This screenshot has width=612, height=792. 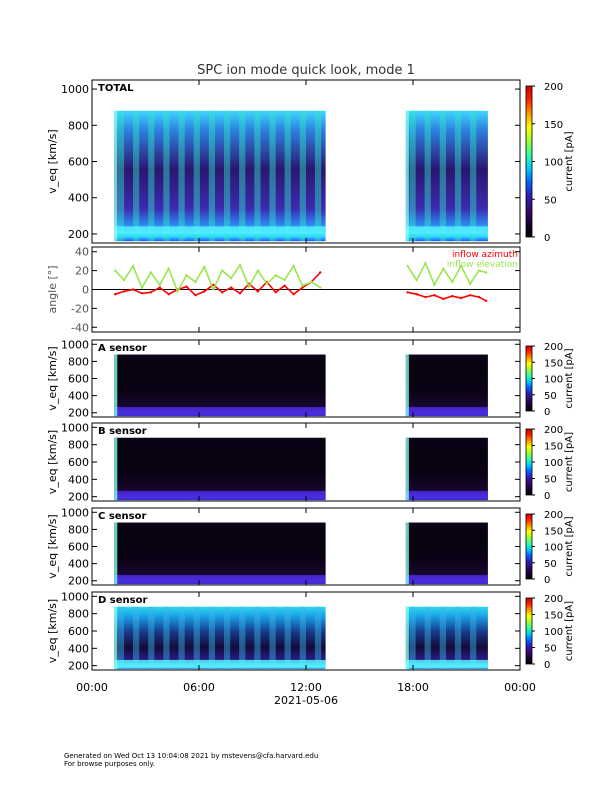 I want to click on legend-entry: inflow azimuth, so click(x=485, y=255).